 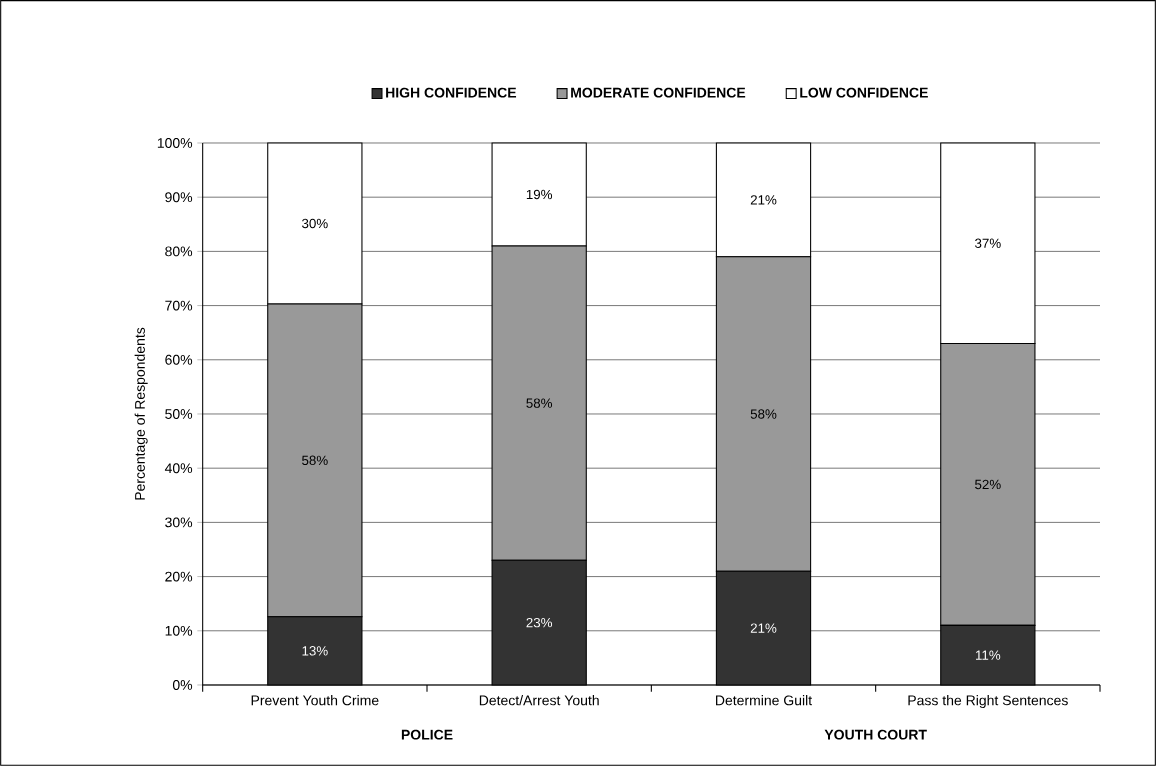 What do you see at coordinates (179, 359) in the screenshot?
I see `y-tick-label: 60%` at bounding box center [179, 359].